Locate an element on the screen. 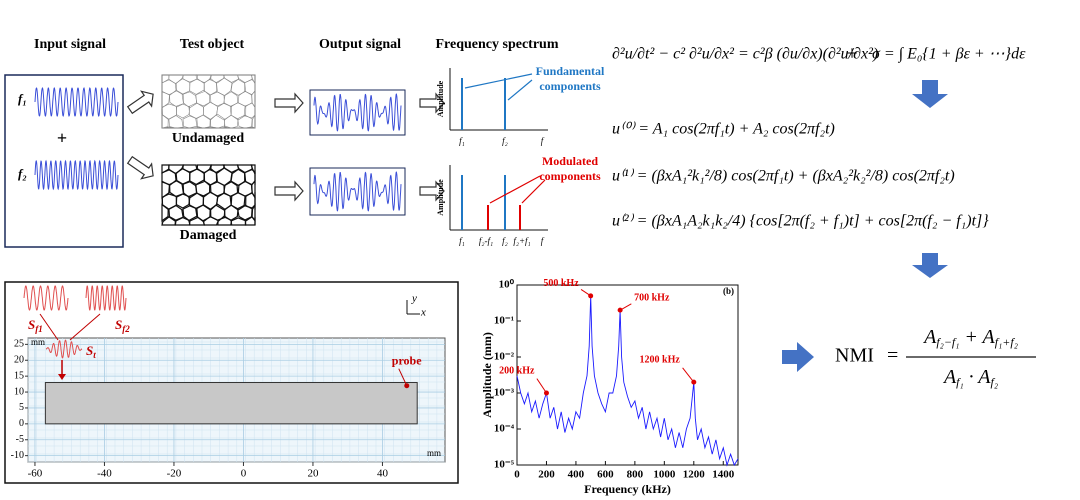 Image resolution: width=1080 pixels, height=500 pixels. source-label: St is located at coordinates (91, 351).